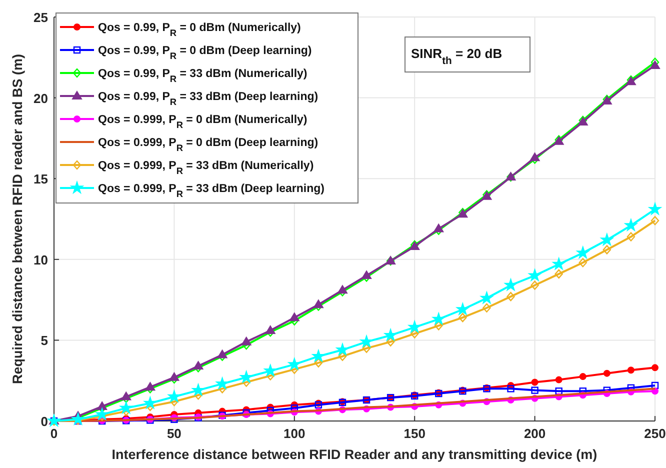  I want to click on annotation: SINR$_{th}$ = 20 dB, so click(456, 56).